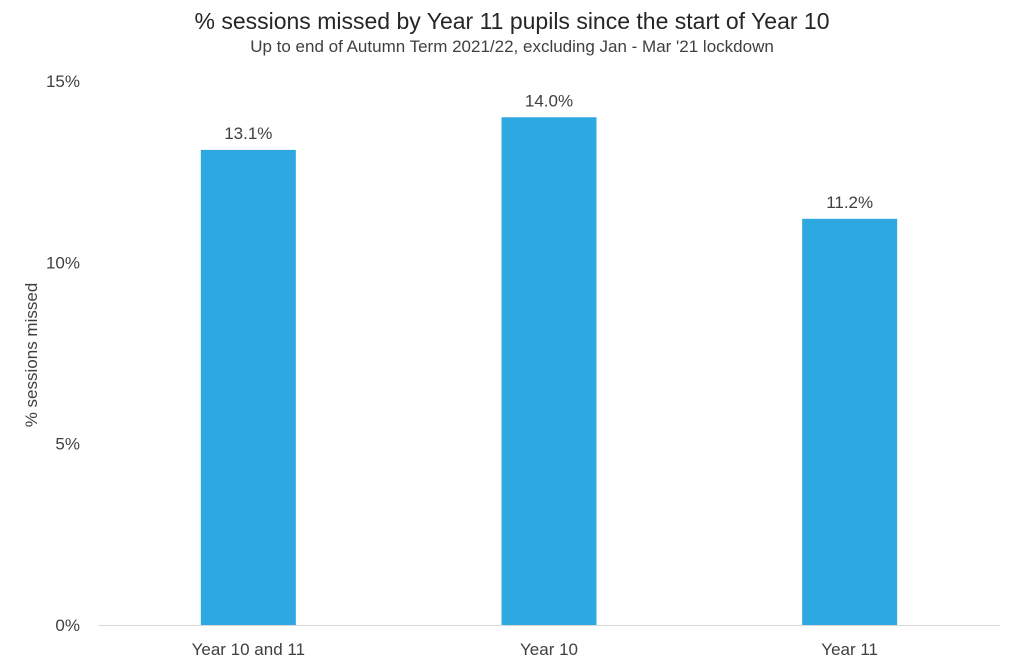 The width and height of the screenshot is (1024, 669). I want to click on data-label: 11.2%, so click(849, 202).